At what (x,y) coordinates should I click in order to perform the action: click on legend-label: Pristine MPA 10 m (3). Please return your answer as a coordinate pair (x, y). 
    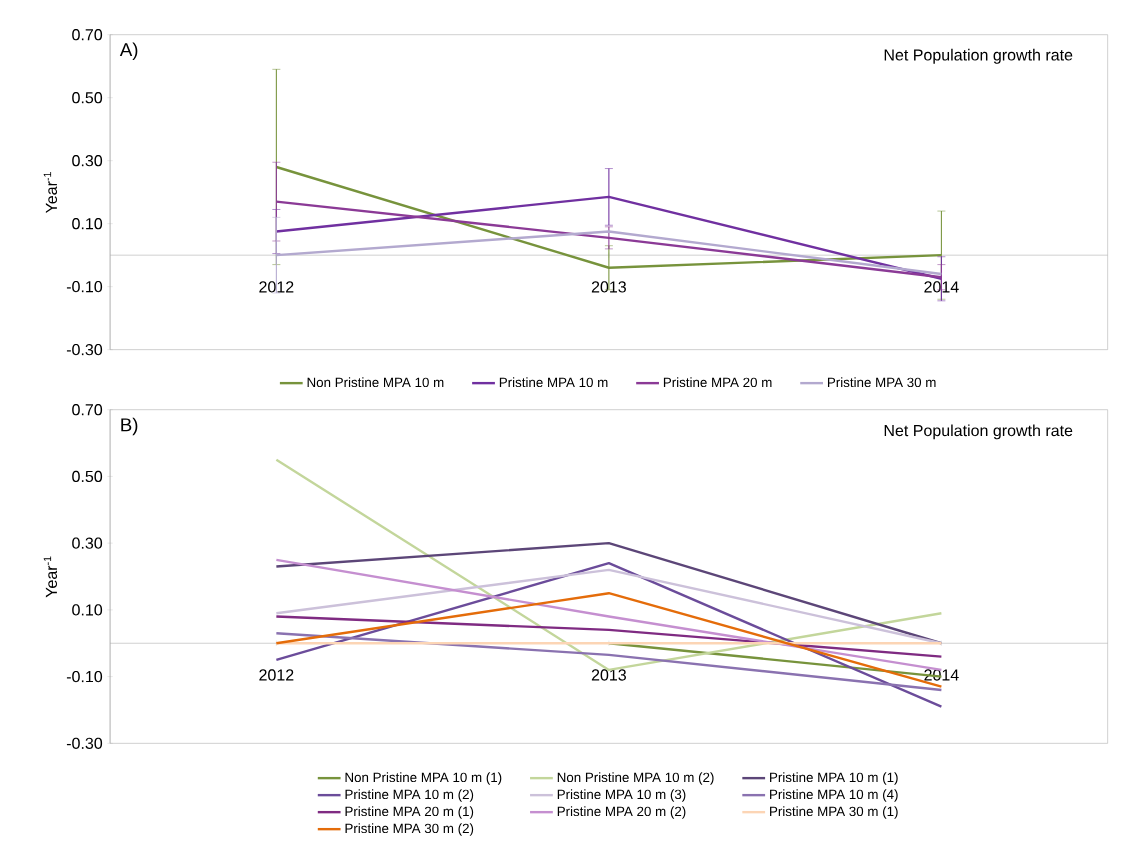
    Looking at the image, I should click on (621, 795).